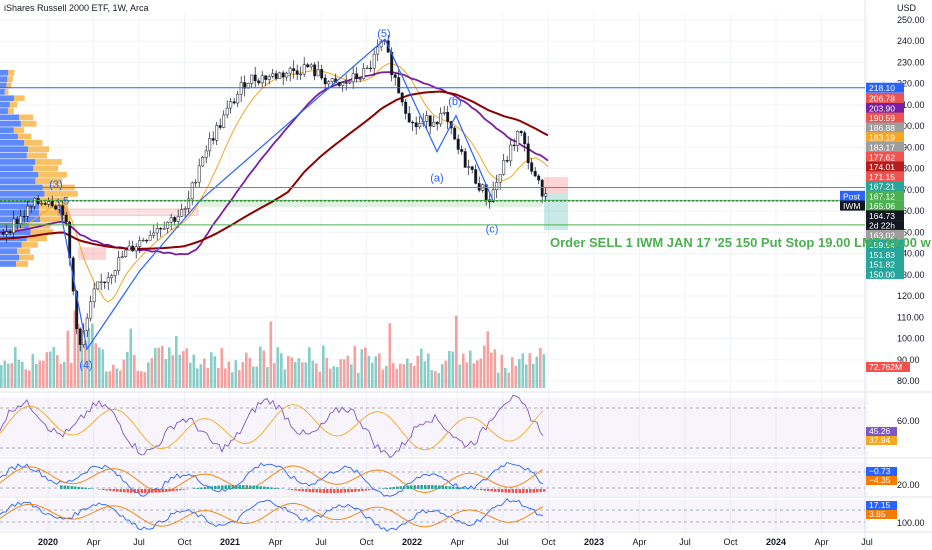 This screenshot has height=550, width=932. Describe the element at coordinates (881, 514) in the screenshot. I see `stoch-value-tag` at that location.